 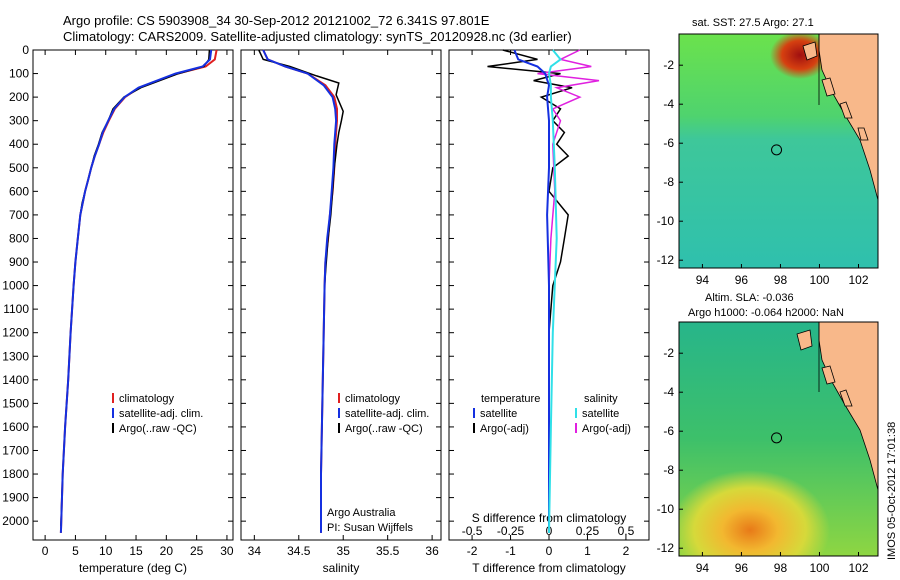 What do you see at coordinates (19, 215) in the screenshot?
I see `temperature-ytick-label: 700` at bounding box center [19, 215].